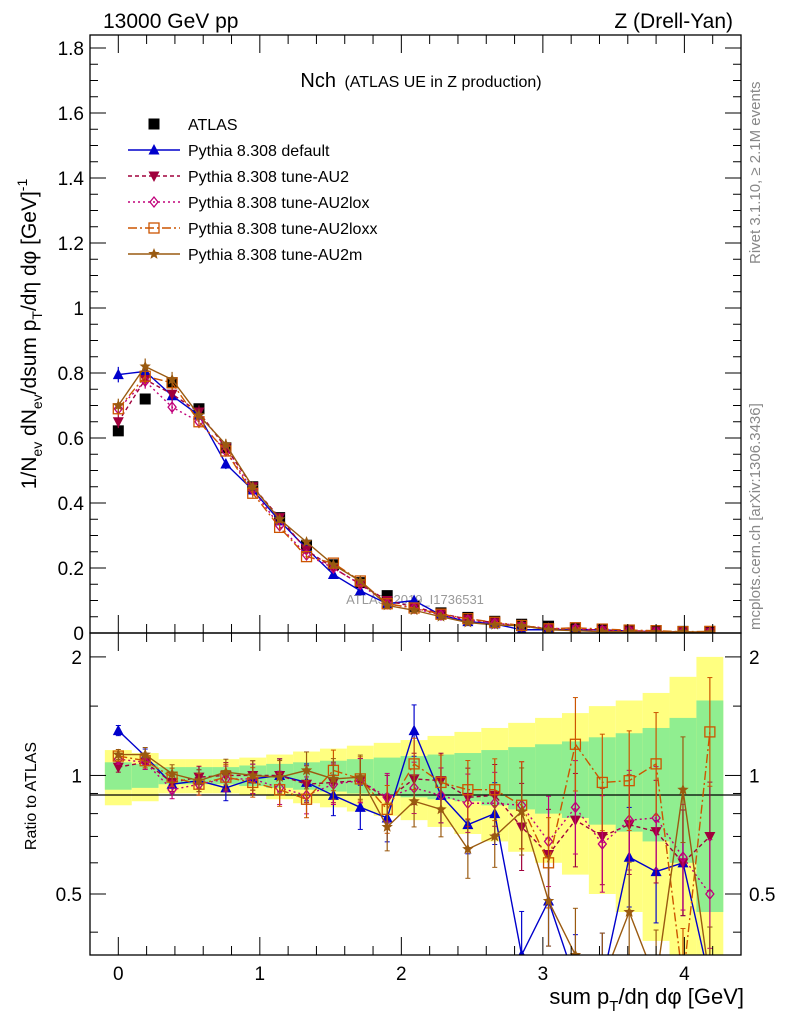 The width and height of the screenshot is (786, 1029). What do you see at coordinates (71, 244) in the screenshot?
I see `main-y-tick-label: 1.2` at bounding box center [71, 244].